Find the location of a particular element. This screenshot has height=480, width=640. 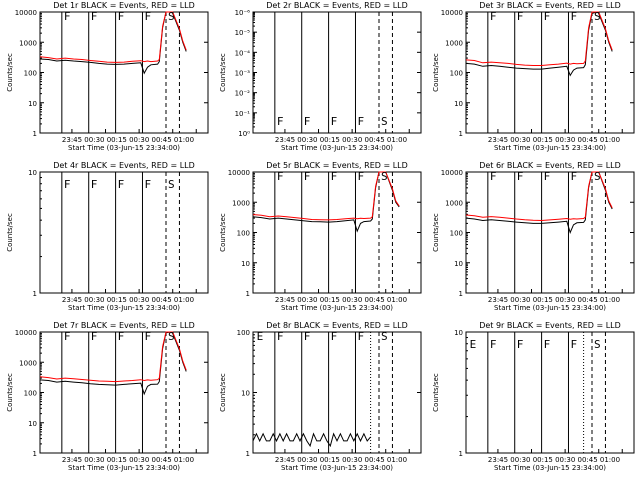

series-lld-line is located at coordinates (539, 38).